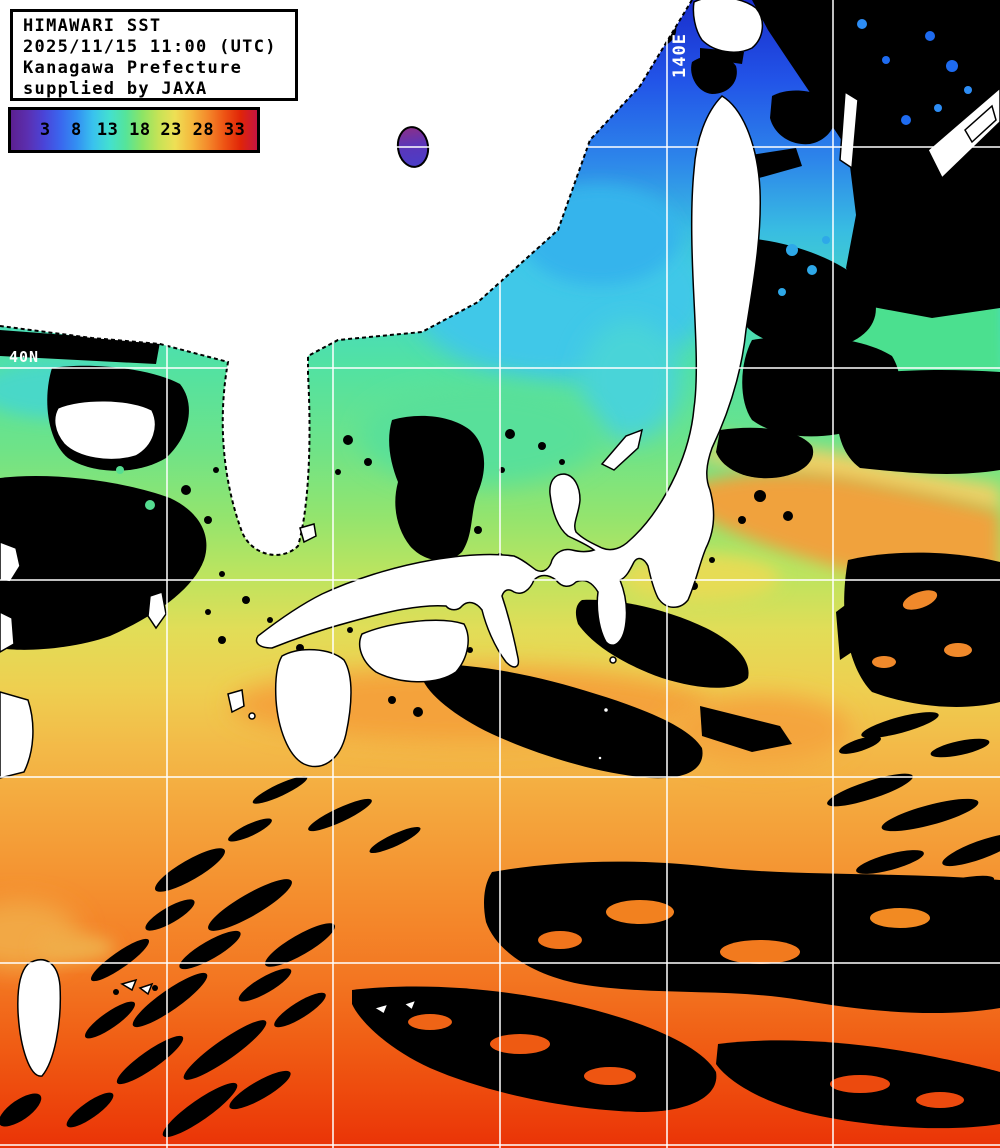  I want to click on land-korea-edge, so click(10, 562).